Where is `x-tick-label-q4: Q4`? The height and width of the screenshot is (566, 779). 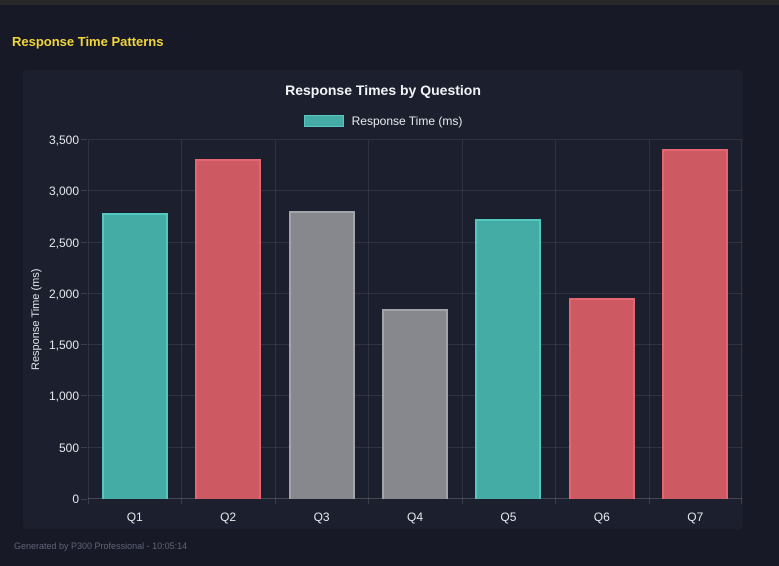
x-tick-label-q4: Q4 is located at coordinates (414, 517).